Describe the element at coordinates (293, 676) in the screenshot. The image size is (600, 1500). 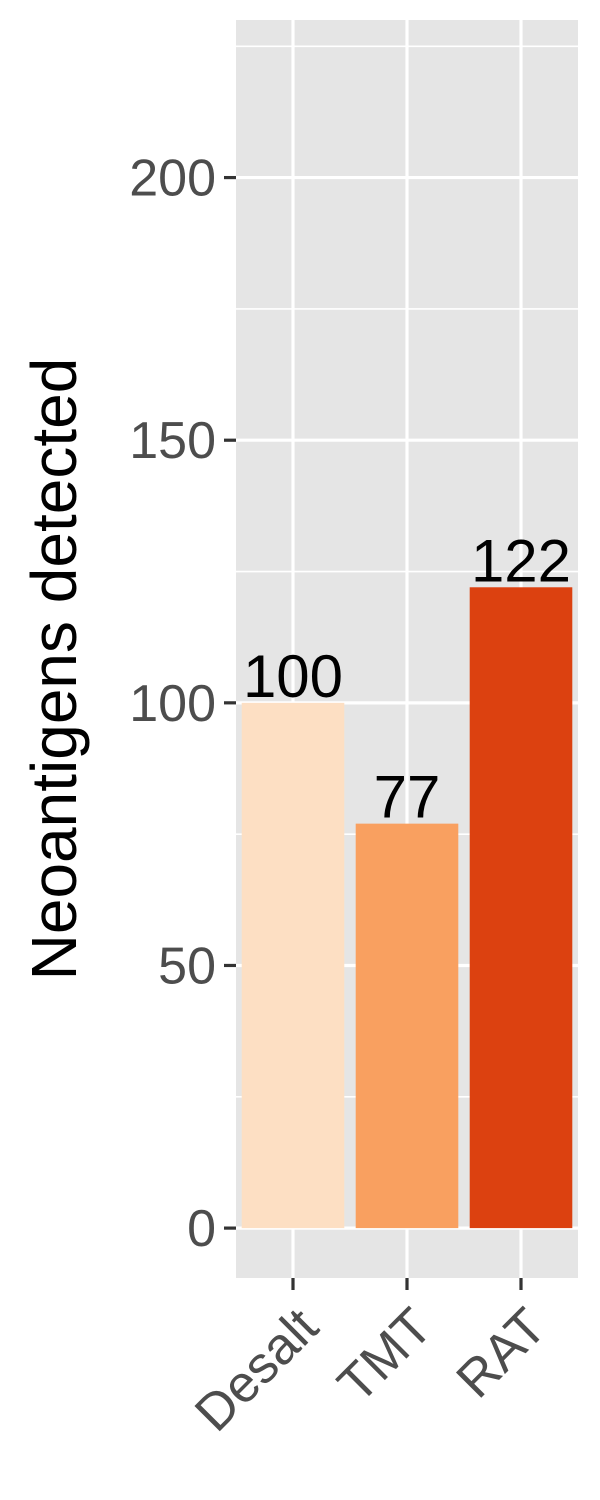
I see `data-label-desalt: 100` at that location.